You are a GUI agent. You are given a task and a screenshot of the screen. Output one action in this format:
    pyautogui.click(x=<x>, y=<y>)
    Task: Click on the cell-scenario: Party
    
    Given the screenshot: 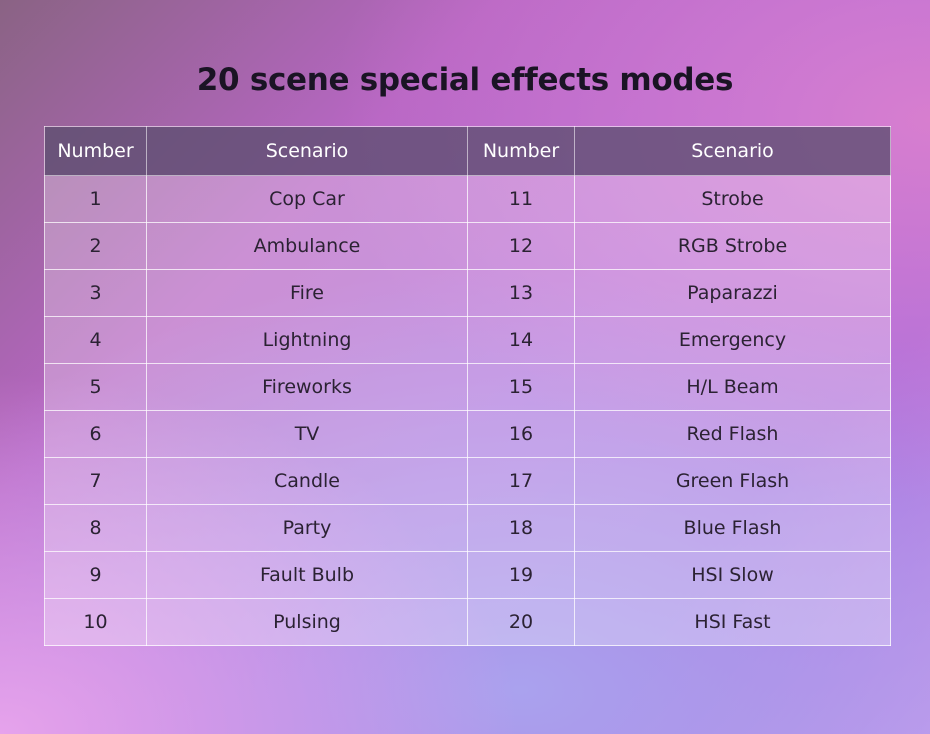 What is the action you would take?
    pyautogui.click(x=307, y=528)
    